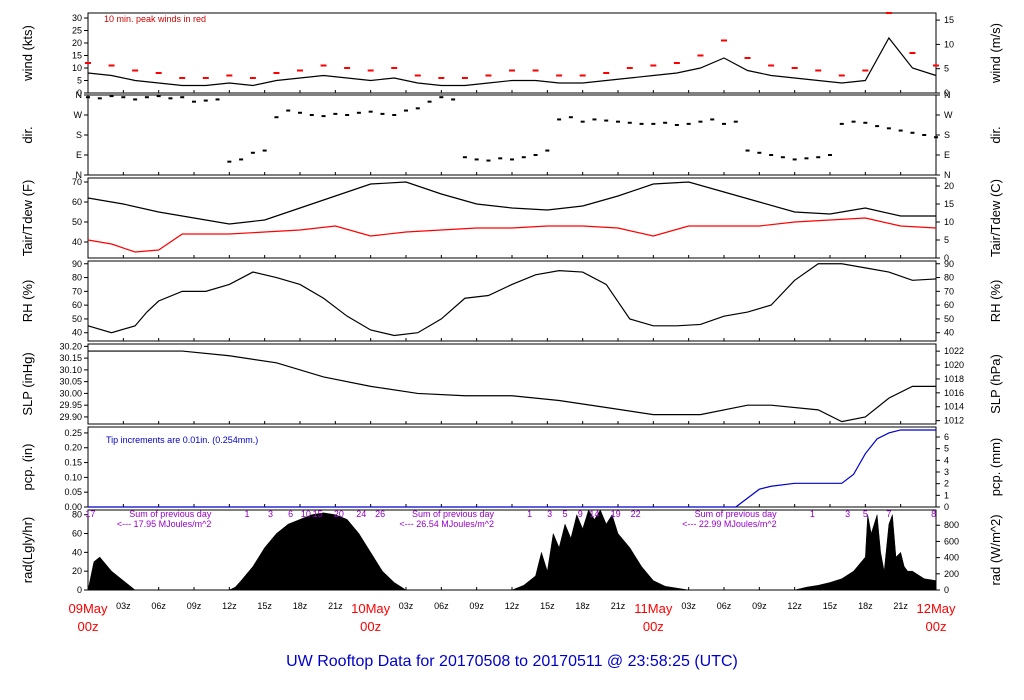  What do you see at coordinates (88, 608) in the screenshot?
I see `x-day-label: 09May` at bounding box center [88, 608].